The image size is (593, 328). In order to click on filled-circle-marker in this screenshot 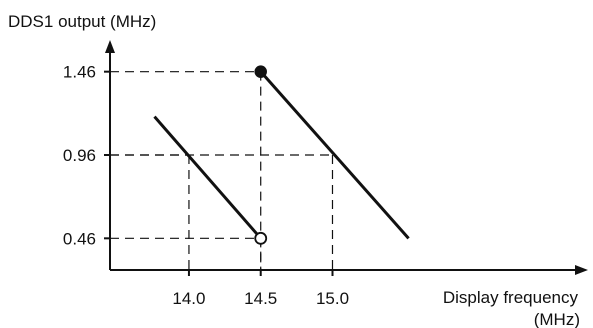, I will do `click(260, 71)`.